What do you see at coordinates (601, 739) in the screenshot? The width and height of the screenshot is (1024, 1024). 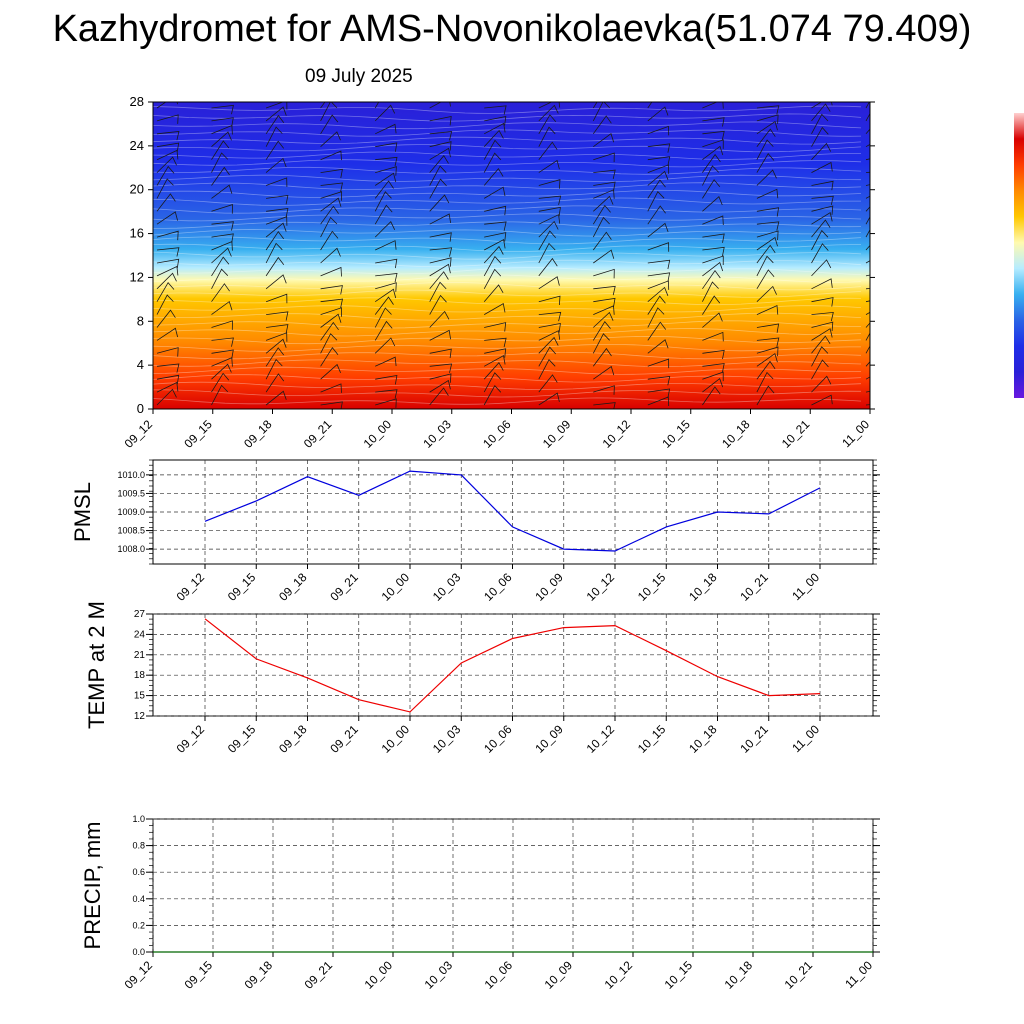 I see `temp-x-tick-label: 10_12` at bounding box center [601, 739].